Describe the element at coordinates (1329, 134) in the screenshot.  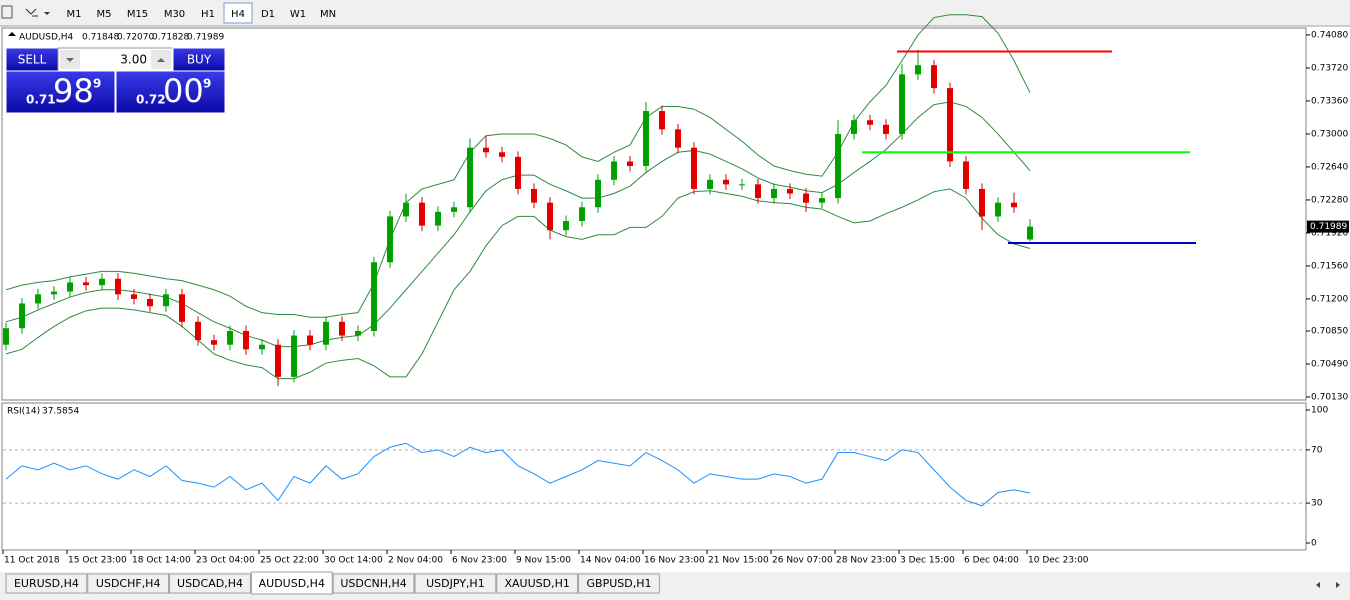
I see `y-tick-label: 0.73000` at that location.